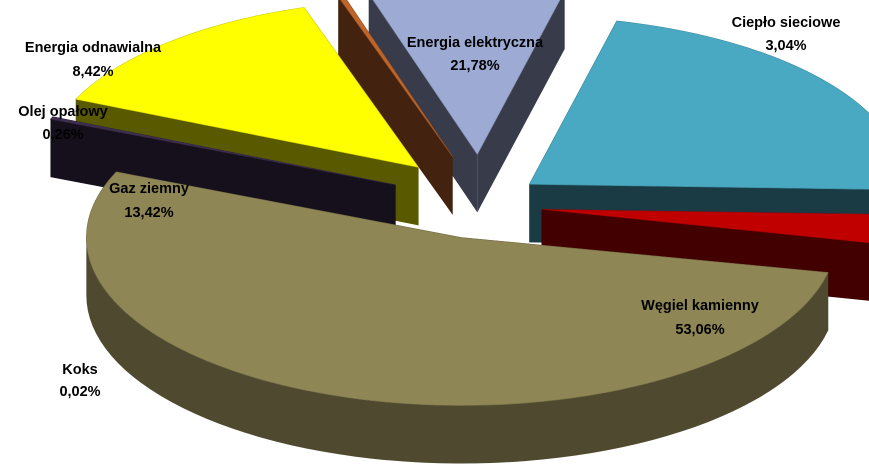 This screenshot has height=468, width=869. I want to click on slice-value-wegiel-kamienny: 53,06%, so click(699, 330).